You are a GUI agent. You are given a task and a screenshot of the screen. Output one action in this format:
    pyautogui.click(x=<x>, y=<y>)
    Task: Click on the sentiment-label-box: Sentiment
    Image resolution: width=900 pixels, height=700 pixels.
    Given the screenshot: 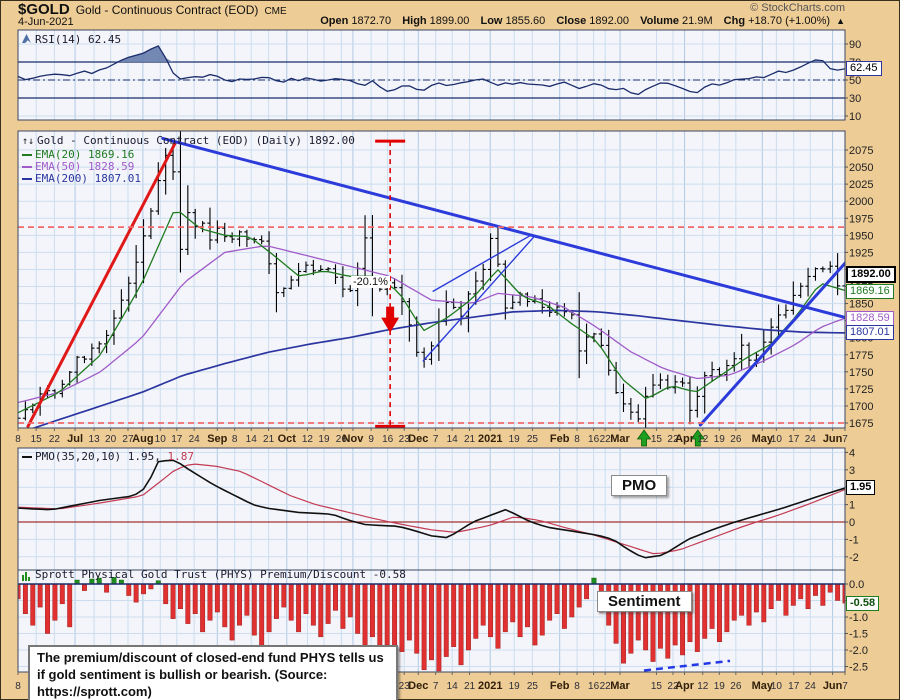 What is the action you would take?
    pyautogui.click(x=644, y=601)
    